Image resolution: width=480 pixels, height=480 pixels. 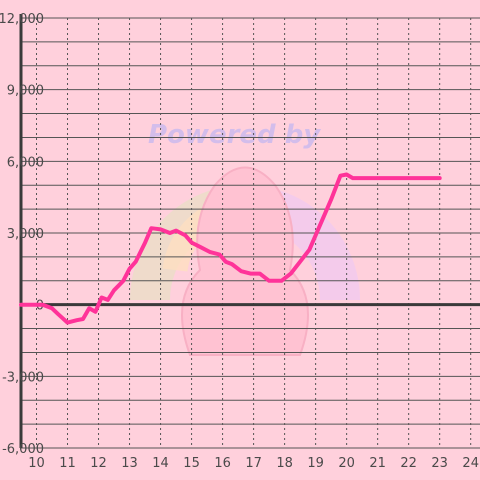 I want to click on y-tick-label: -3,000, so click(x=23, y=377).